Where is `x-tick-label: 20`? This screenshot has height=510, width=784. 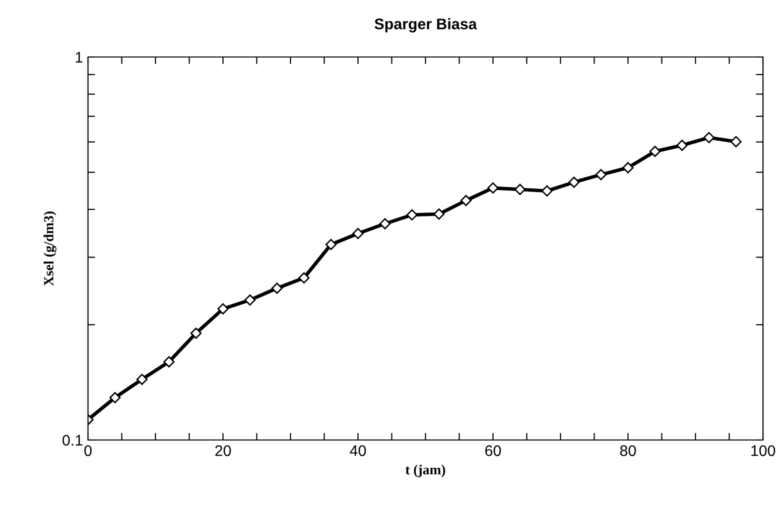 x-tick-label: 20 is located at coordinates (223, 450).